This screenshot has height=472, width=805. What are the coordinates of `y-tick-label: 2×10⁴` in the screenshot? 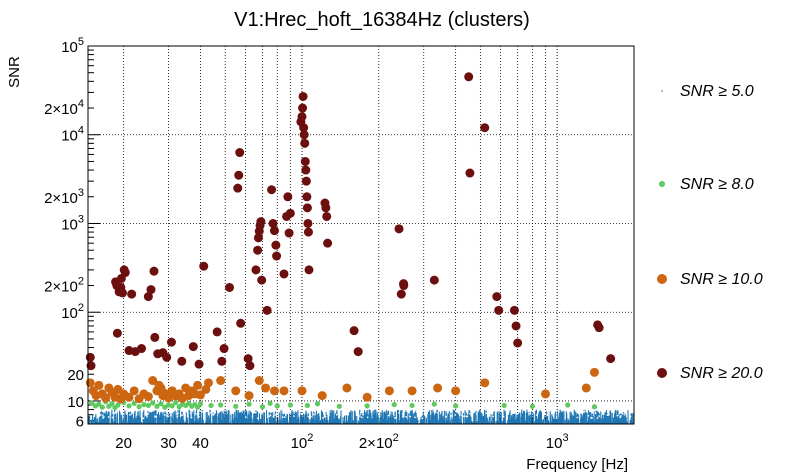 It's located at (64, 108).